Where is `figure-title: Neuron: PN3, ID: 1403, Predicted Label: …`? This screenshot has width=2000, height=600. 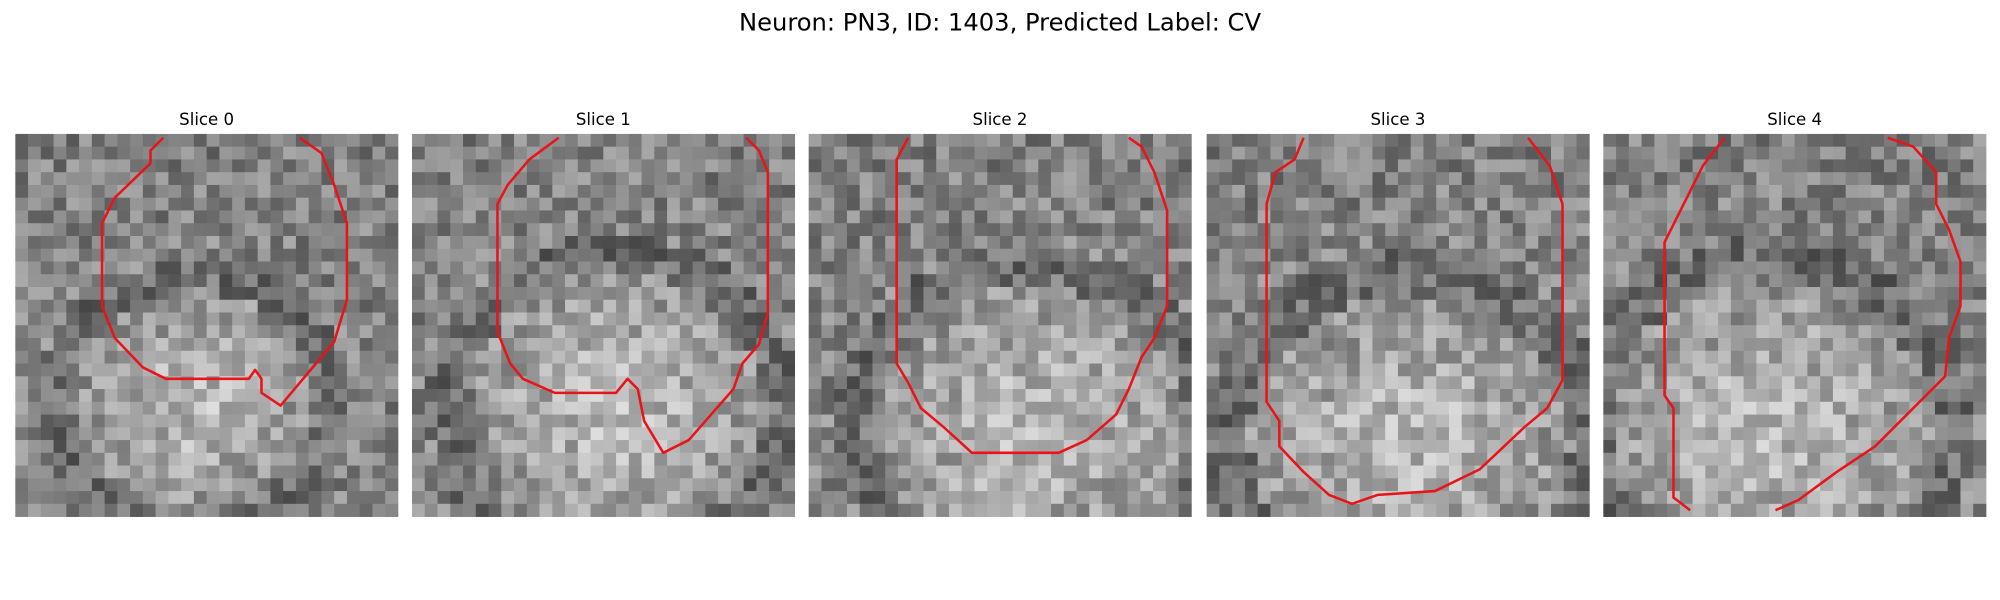 figure-title: Neuron: PN3, ID: 1403, Predicted Label: … is located at coordinates (1000, 23).